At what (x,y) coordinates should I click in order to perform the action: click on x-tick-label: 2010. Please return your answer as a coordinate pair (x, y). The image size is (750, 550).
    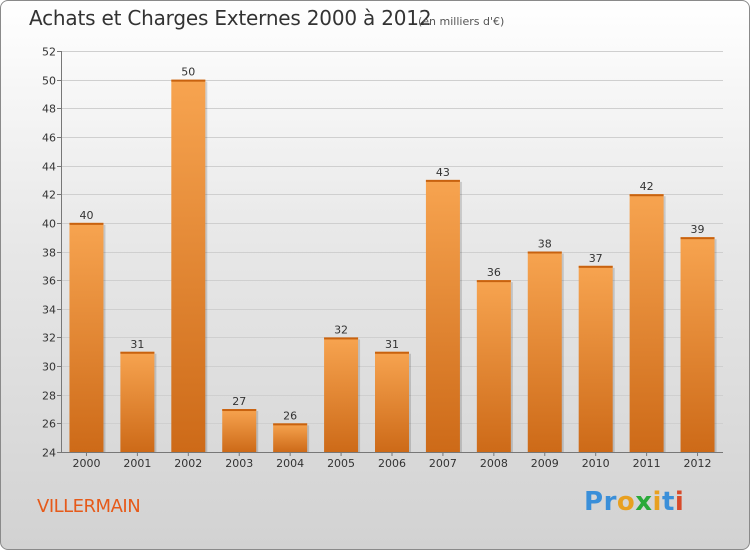
    Looking at the image, I should click on (596, 463).